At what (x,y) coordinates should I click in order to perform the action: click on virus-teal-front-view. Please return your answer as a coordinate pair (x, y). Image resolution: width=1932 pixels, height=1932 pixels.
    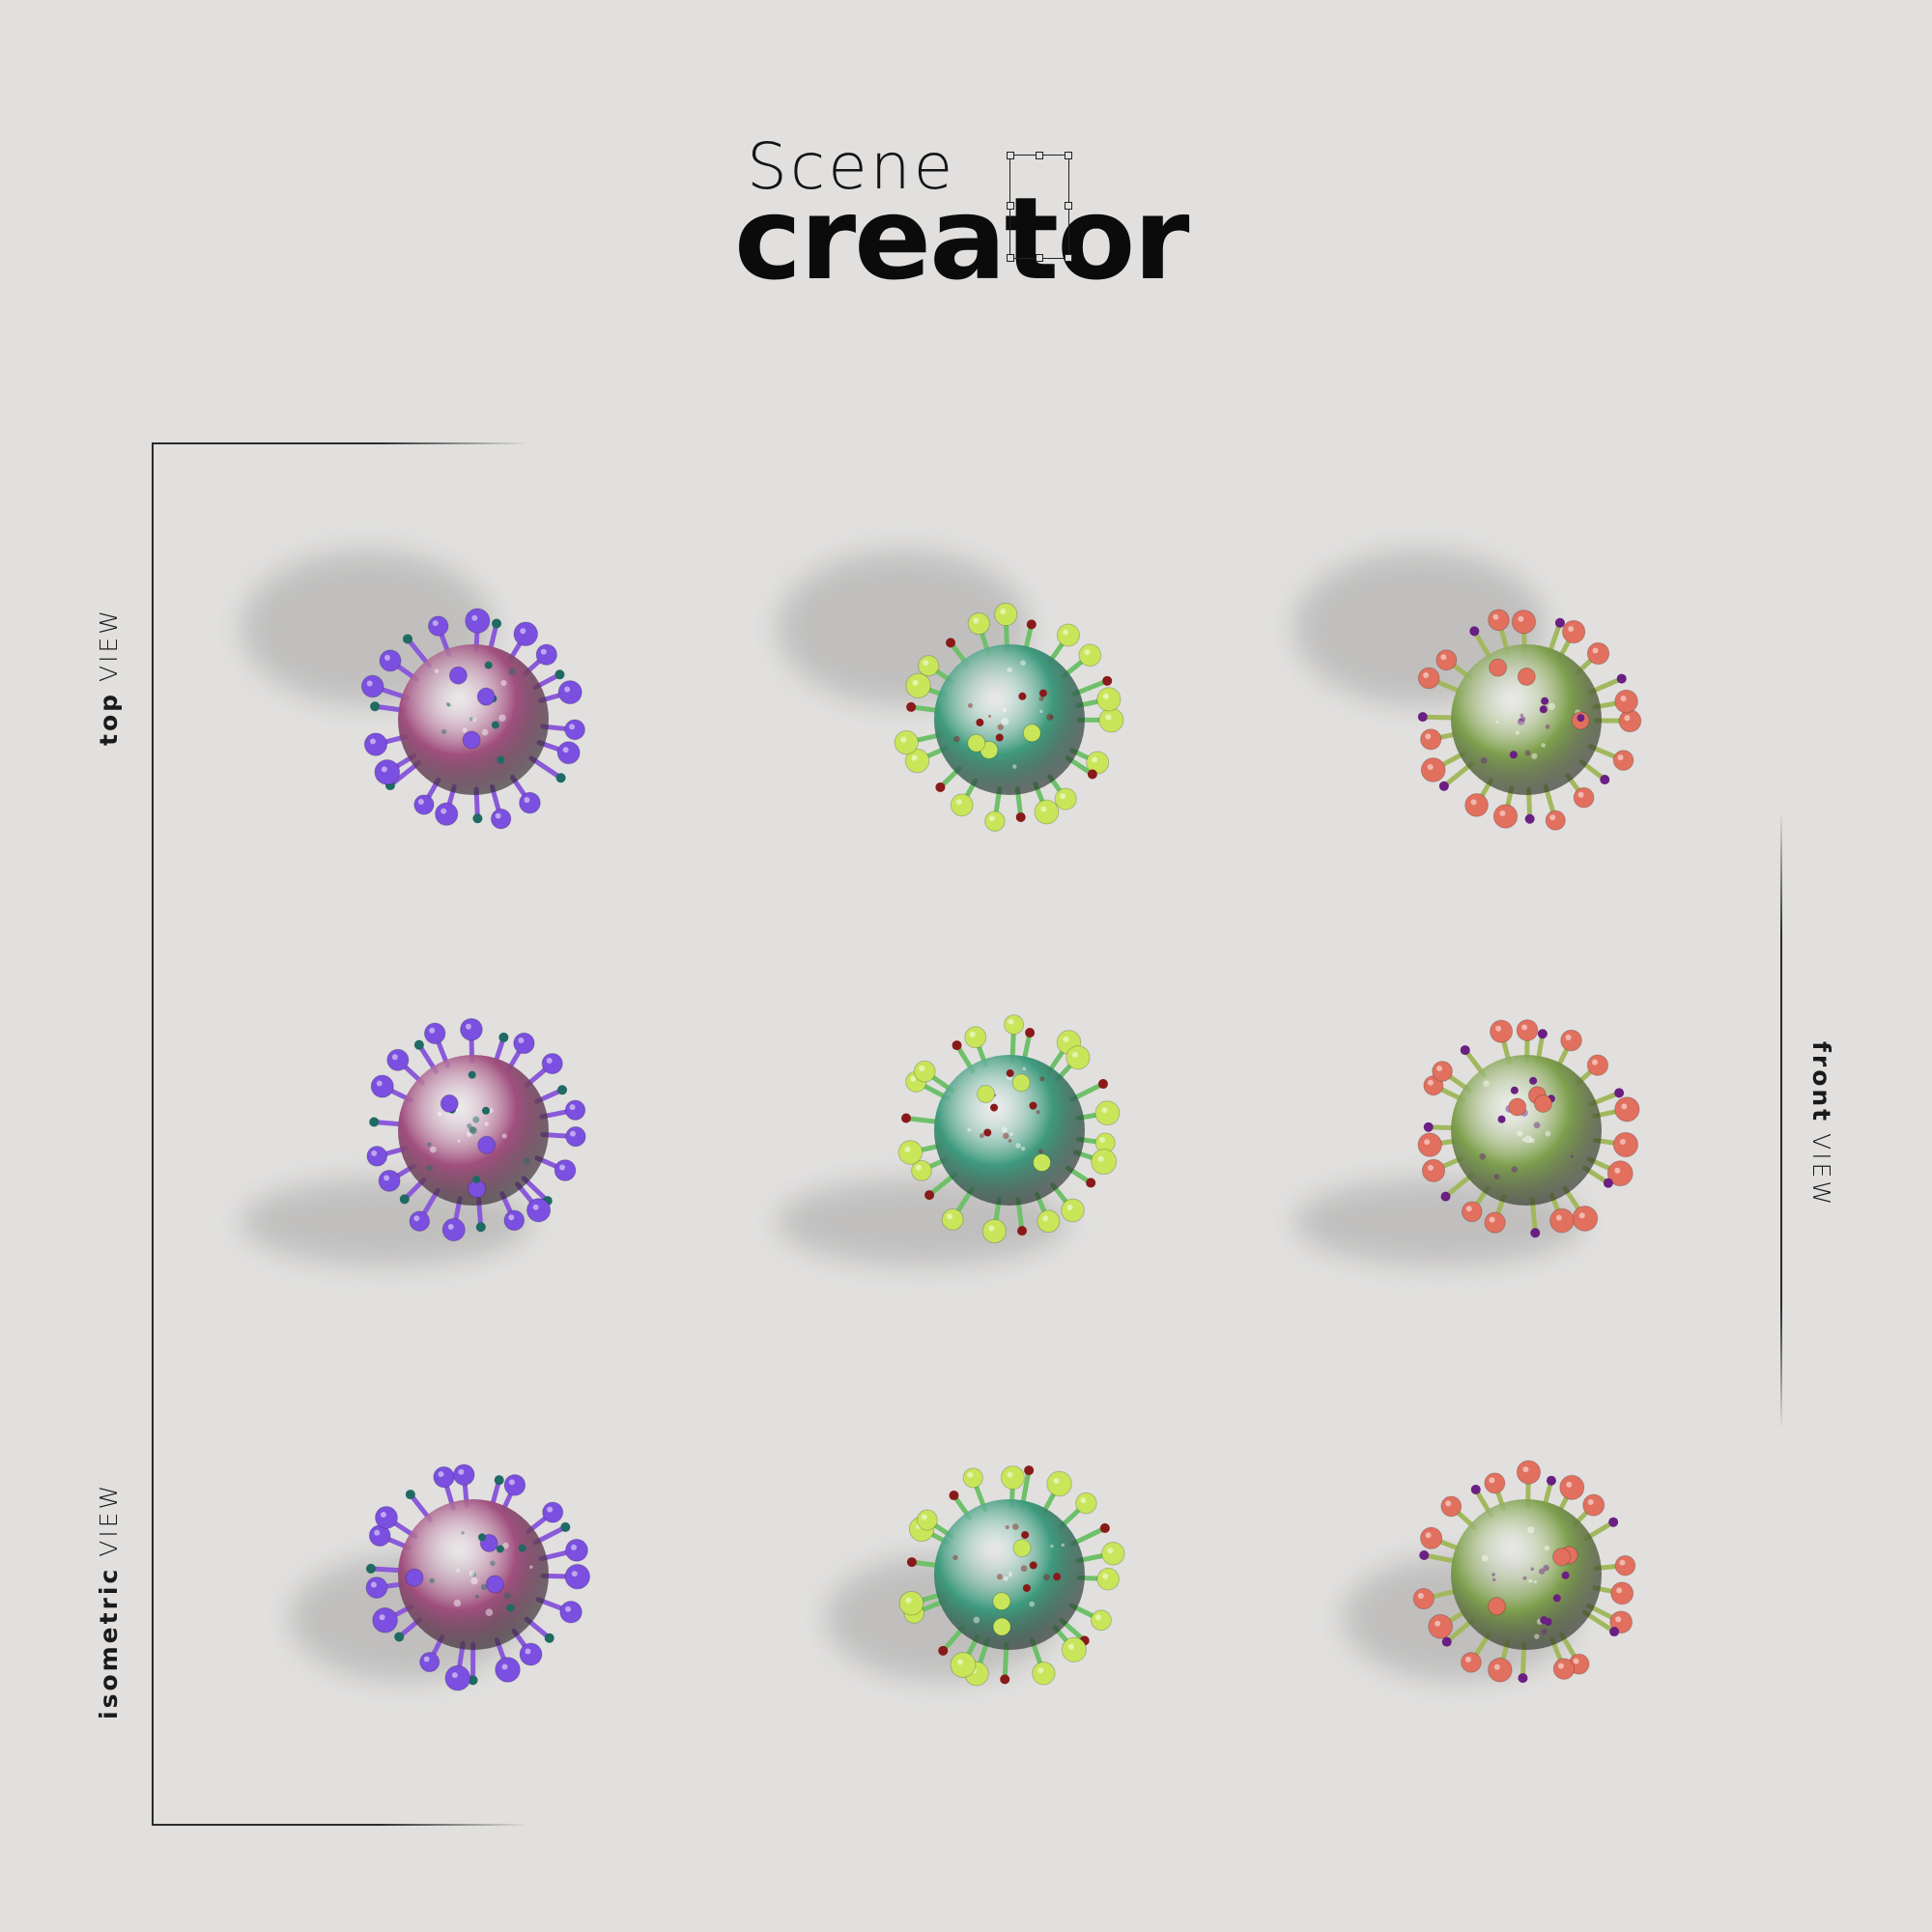
    Looking at the image, I should click on (966, 1130).